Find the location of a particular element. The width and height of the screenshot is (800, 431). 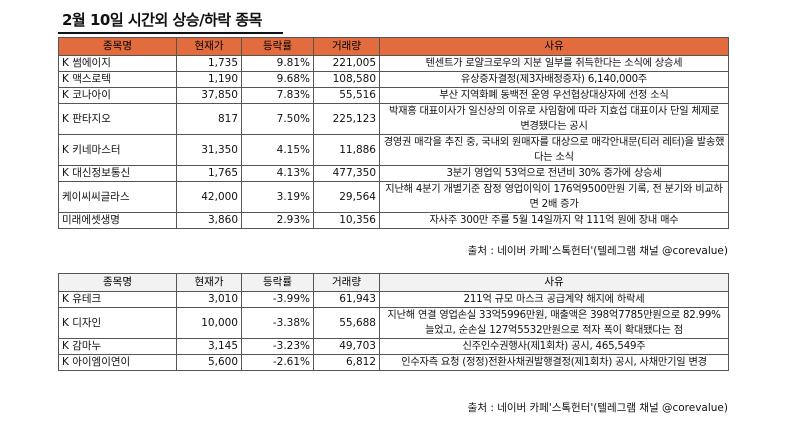

volume-cell: 477,350 is located at coordinates (346, 173).